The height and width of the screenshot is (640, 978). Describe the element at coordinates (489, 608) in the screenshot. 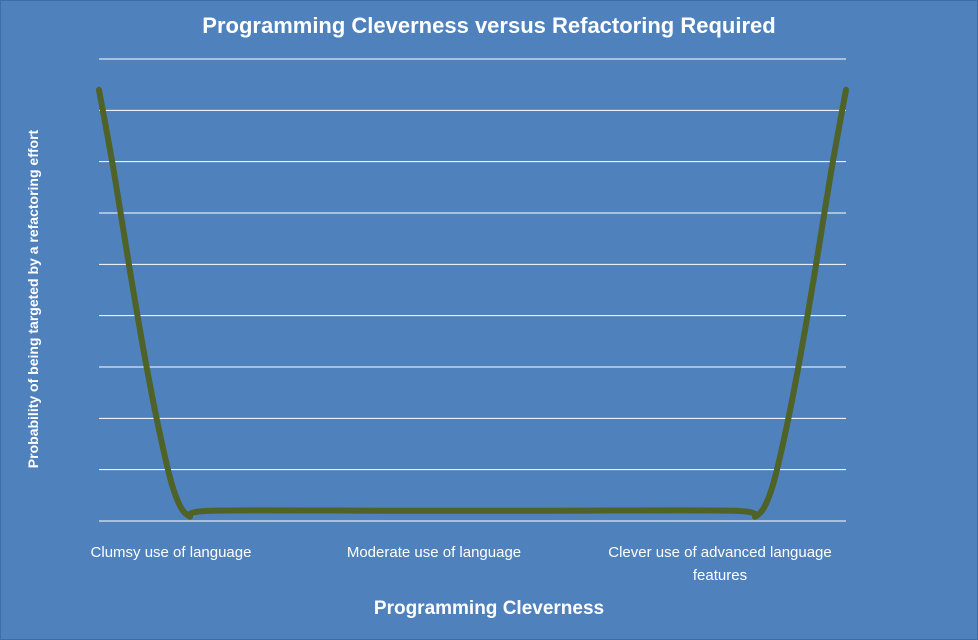

I see `x-axis-title: Programming Cleverness` at that location.